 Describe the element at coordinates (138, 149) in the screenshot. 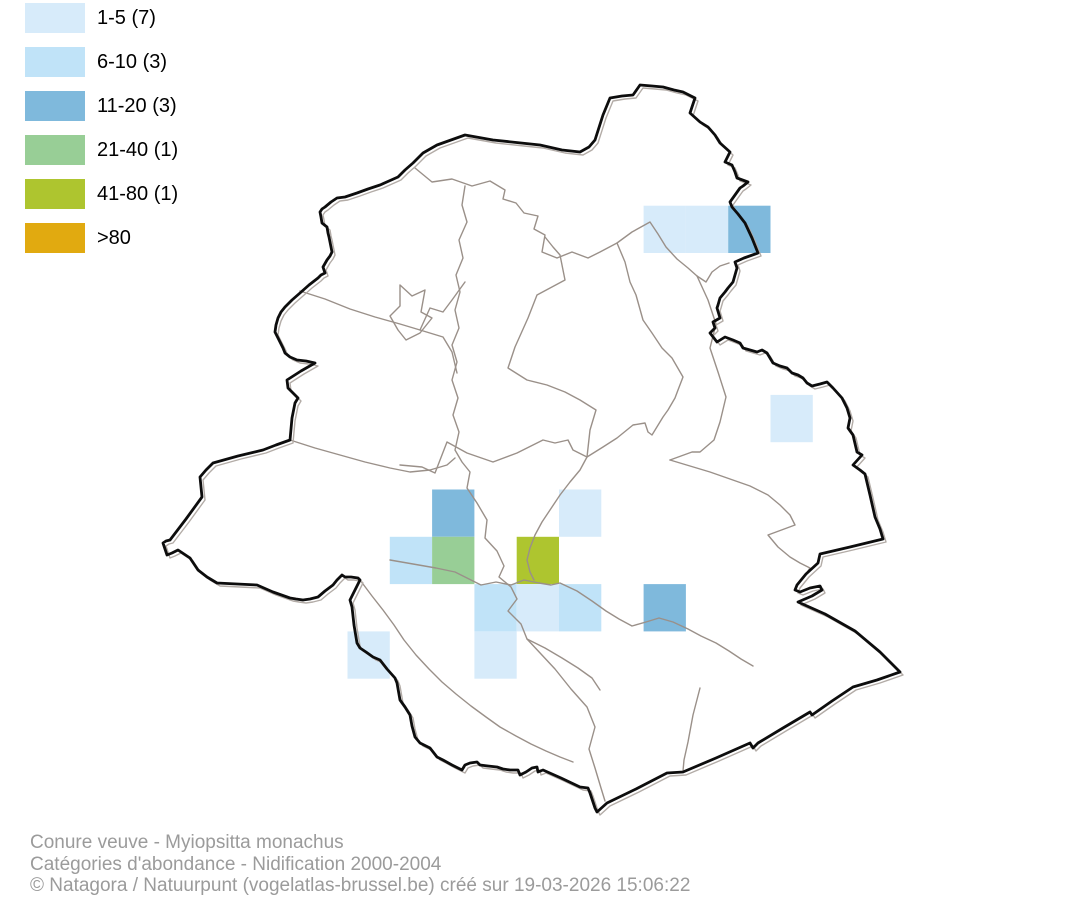

I see `legend-label: 21-40 (1)` at that location.